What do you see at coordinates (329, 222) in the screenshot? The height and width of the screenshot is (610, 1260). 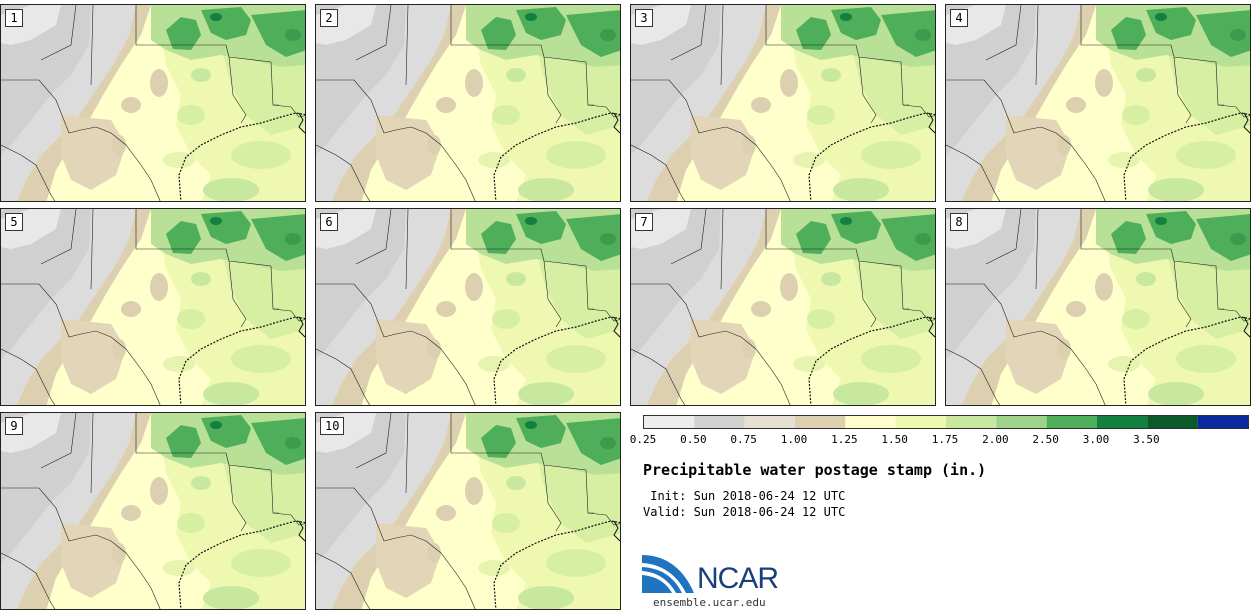 I see `stamp-number: 6` at bounding box center [329, 222].